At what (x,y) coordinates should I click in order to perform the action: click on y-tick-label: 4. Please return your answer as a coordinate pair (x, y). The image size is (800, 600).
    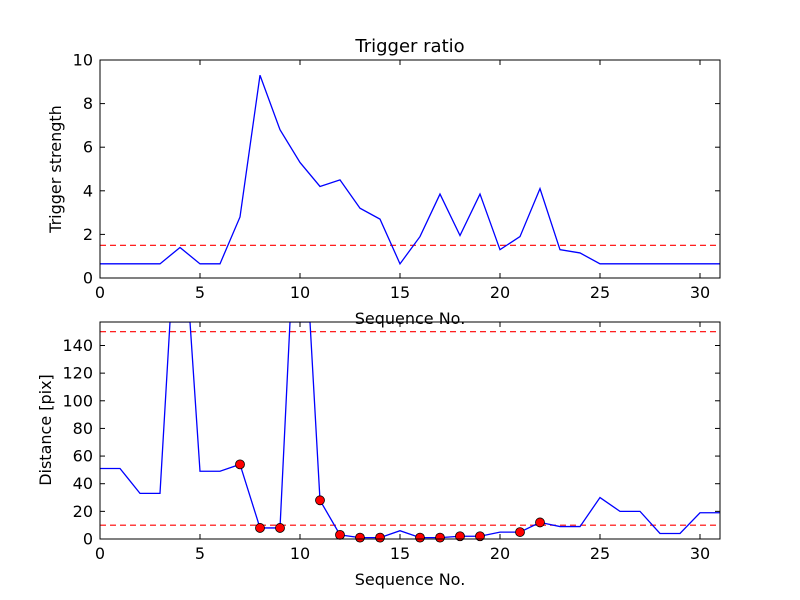
    Looking at the image, I should click on (88, 190).